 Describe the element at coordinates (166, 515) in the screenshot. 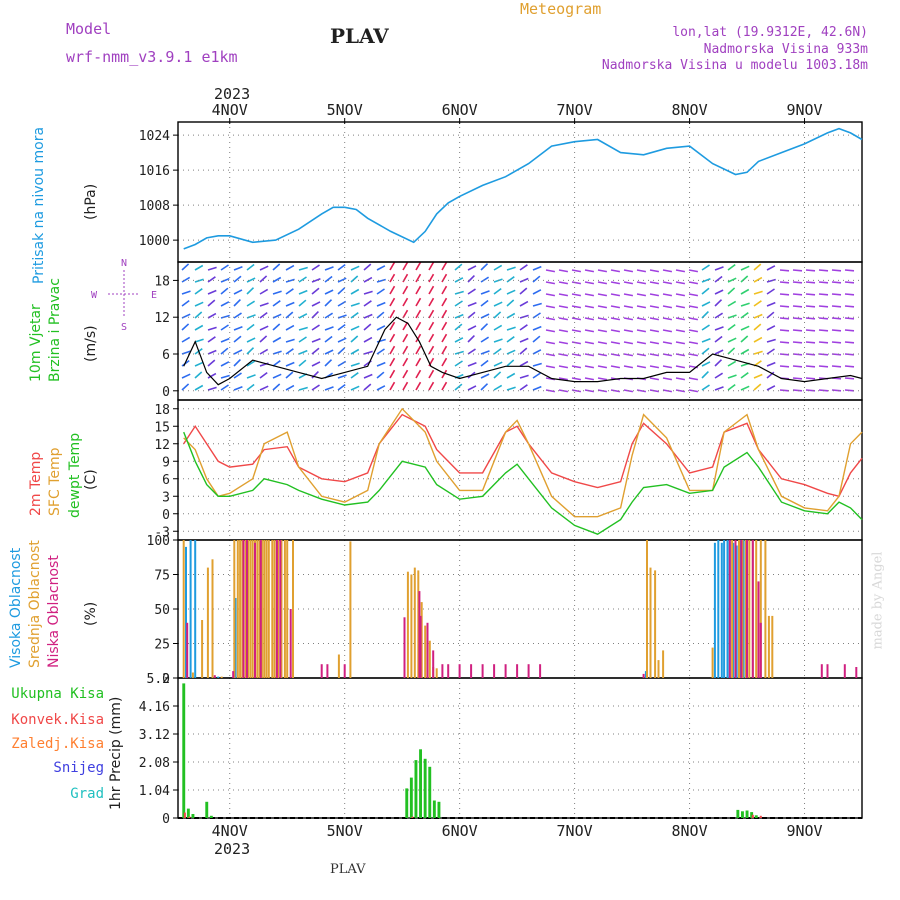

I see `y-tick-label: 0` at that location.